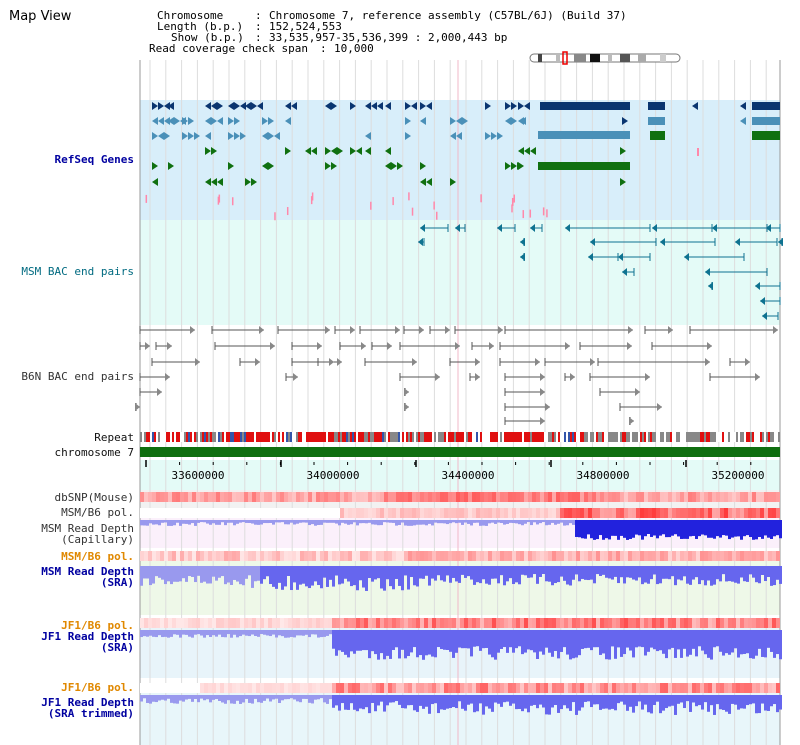 This screenshot has width=800, height=745. What do you see at coordinates (87, 571) in the screenshot?
I see `track-label-msm-depth-sra: MSM Read Depth` at bounding box center [87, 571].